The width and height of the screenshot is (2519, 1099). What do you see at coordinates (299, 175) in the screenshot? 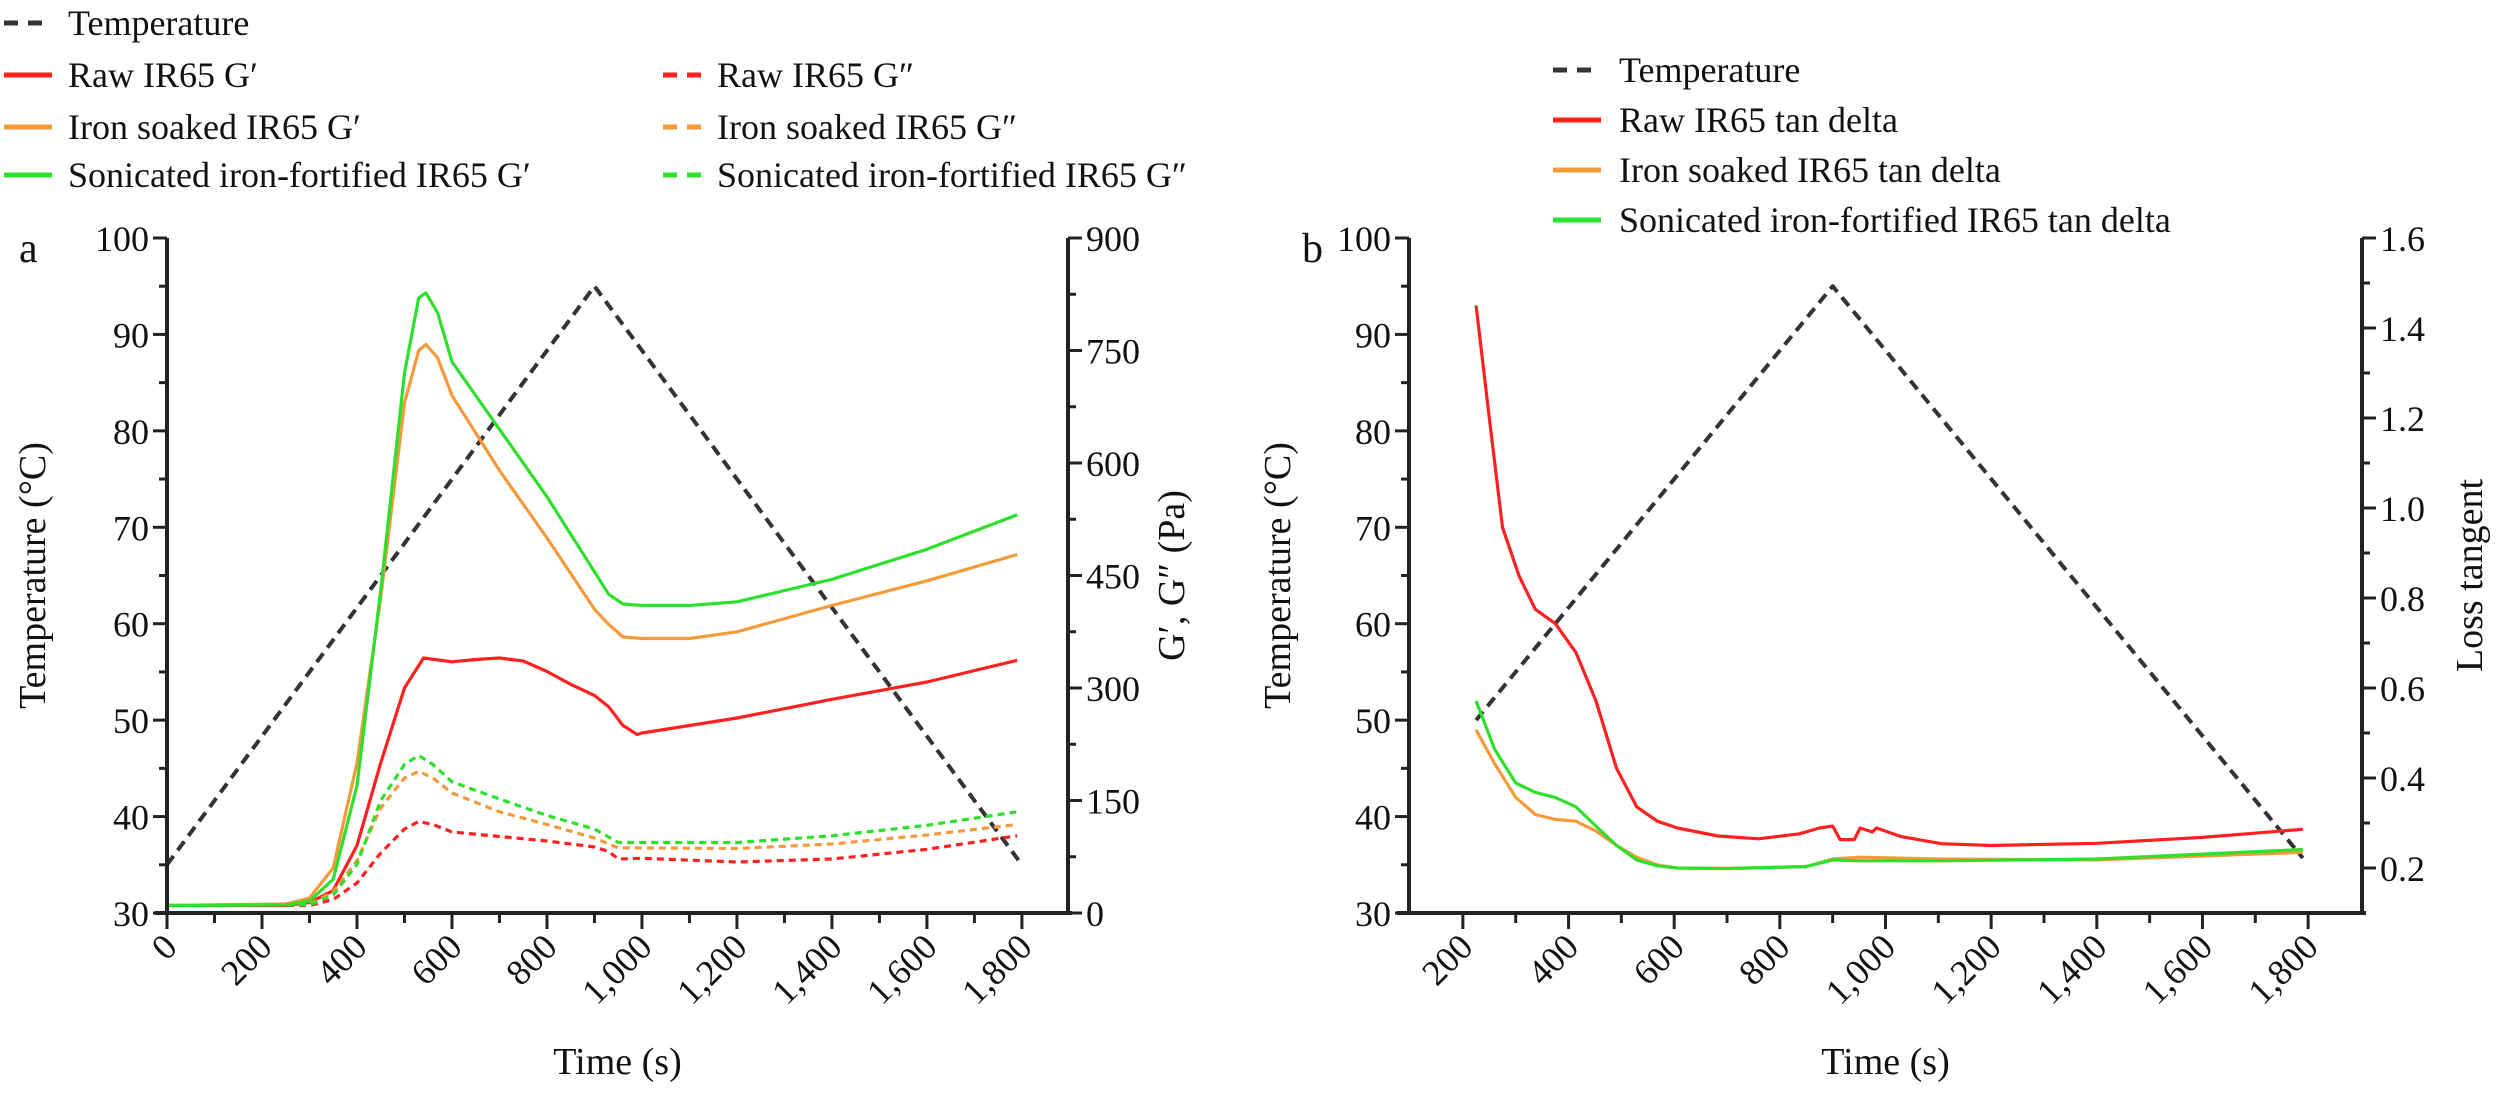
I see `legend-label: Sonicated iron-fortified IR65 G′` at bounding box center [299, 175].